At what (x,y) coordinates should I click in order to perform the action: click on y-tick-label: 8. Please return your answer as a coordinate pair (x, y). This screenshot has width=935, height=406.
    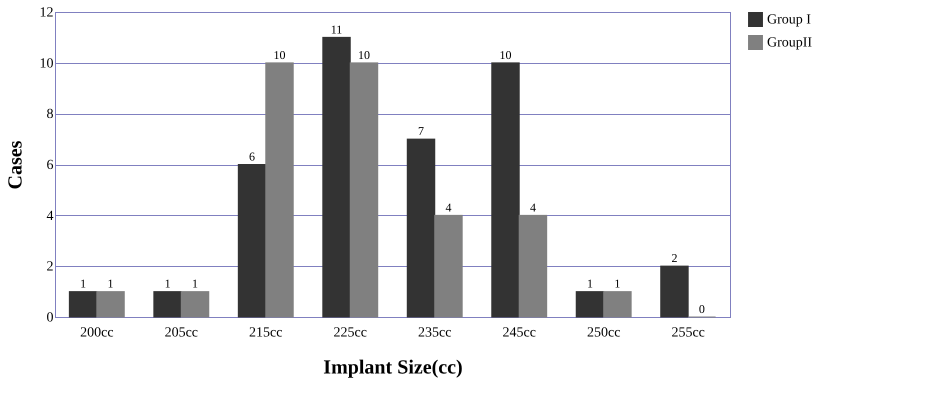
    Looking at the image, I should click on (50, 114).